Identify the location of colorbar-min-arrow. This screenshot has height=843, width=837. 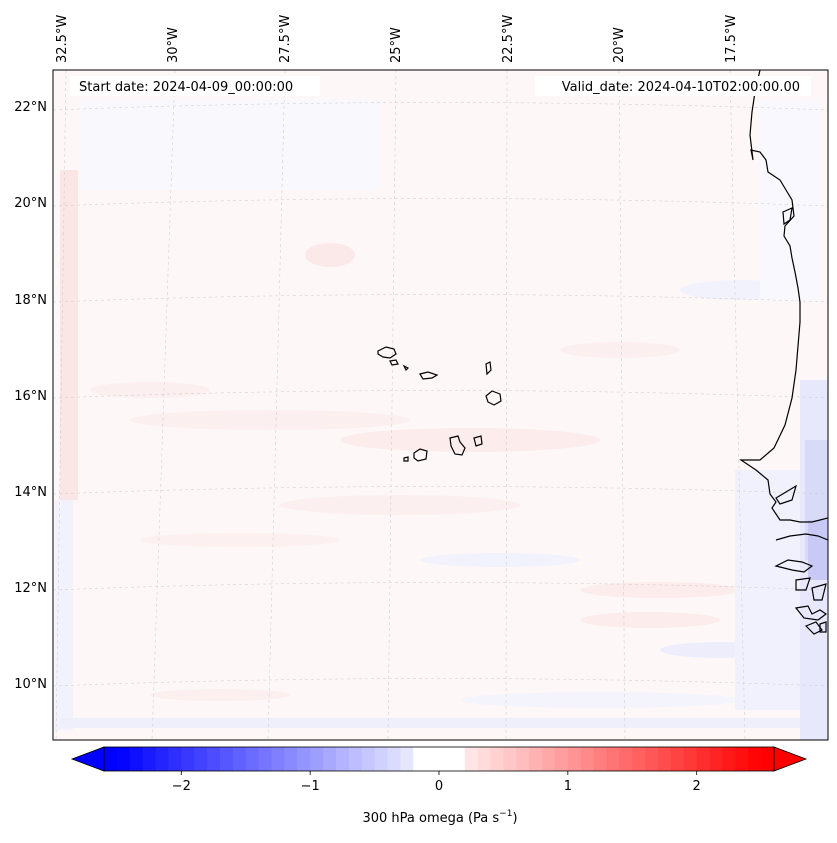
(87, 759).